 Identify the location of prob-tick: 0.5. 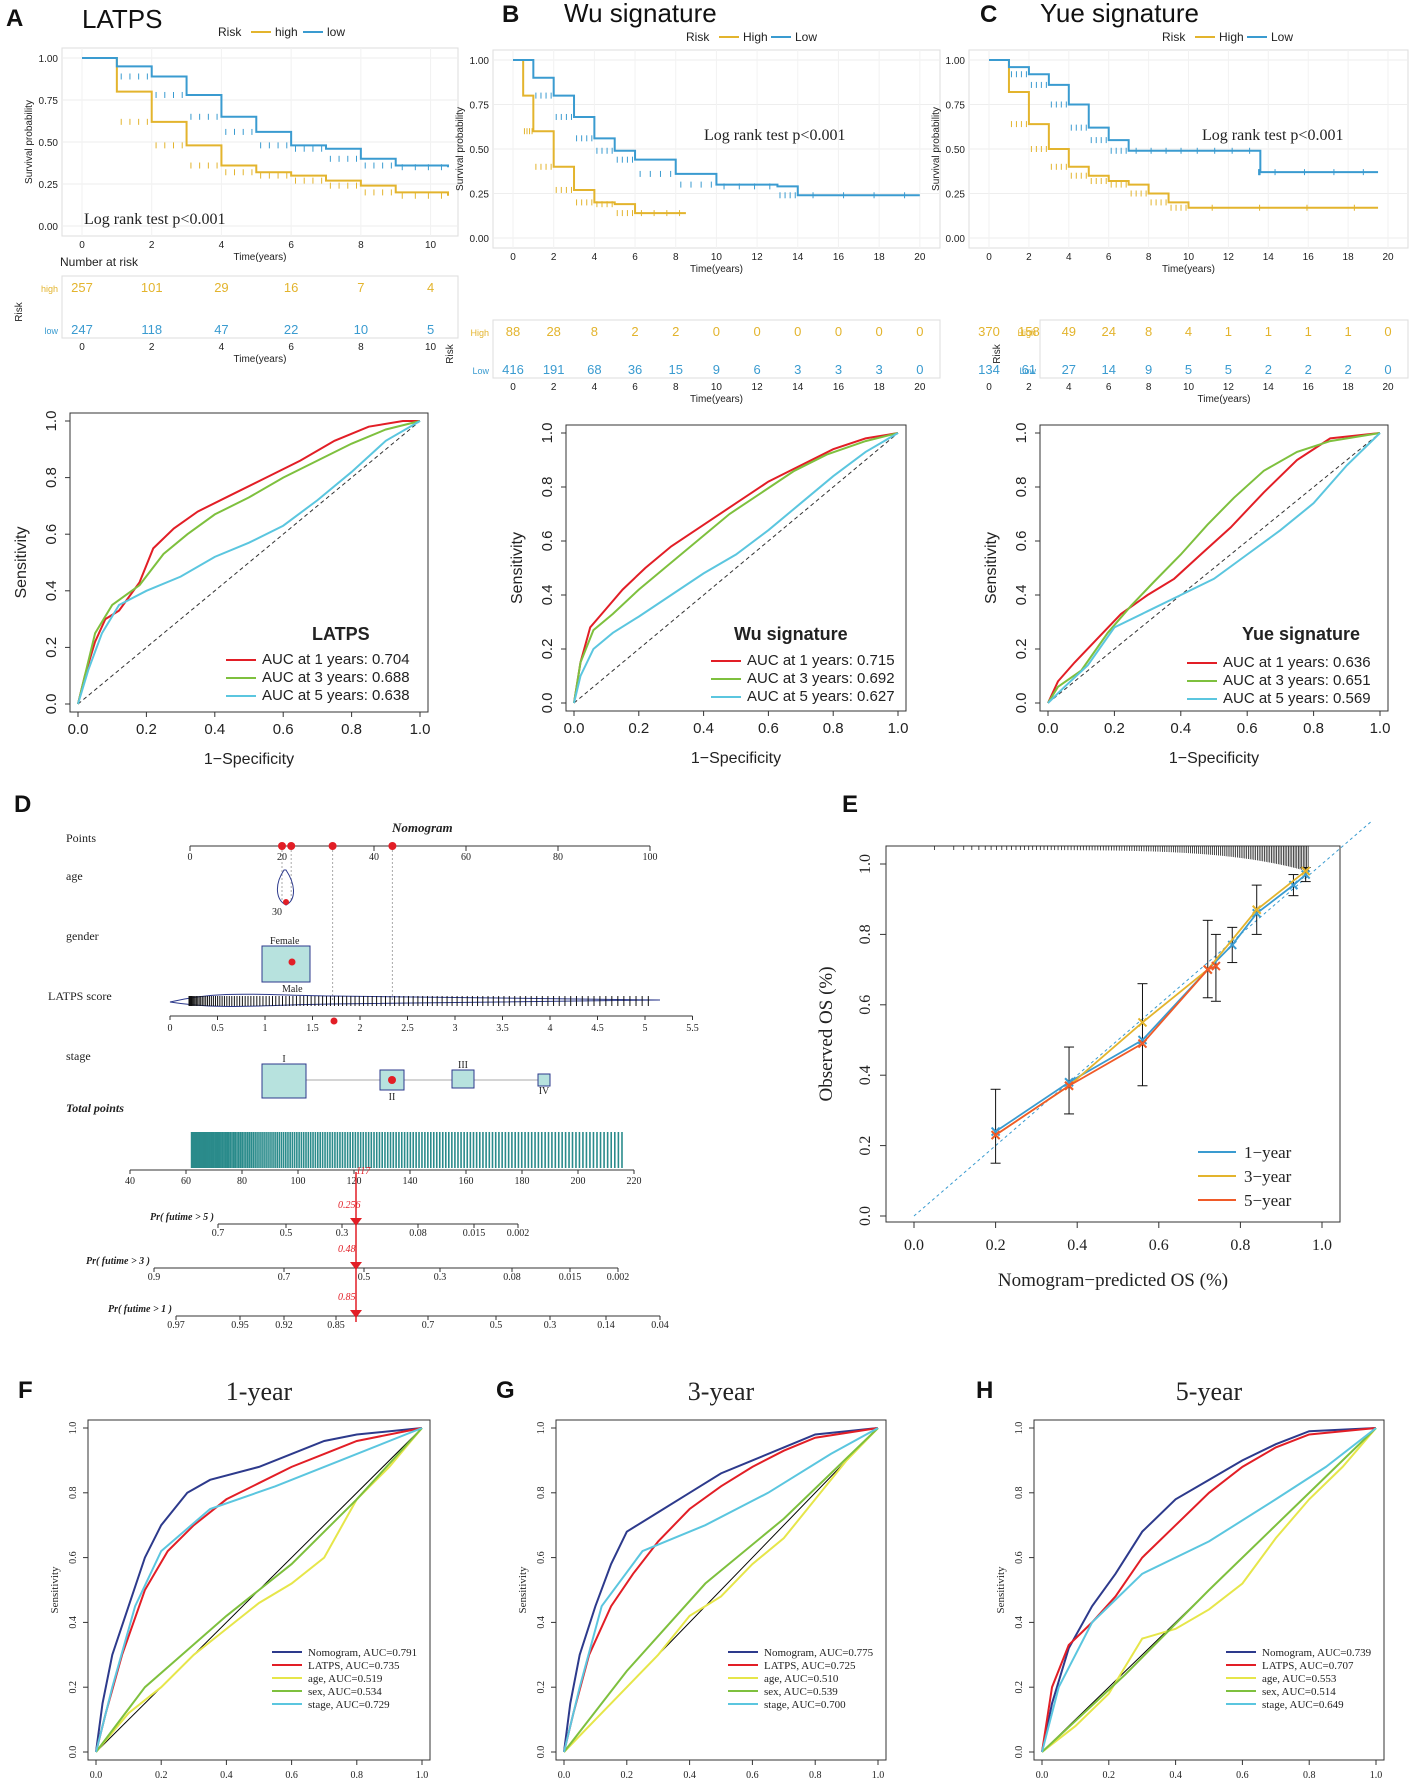
(364, 1277).